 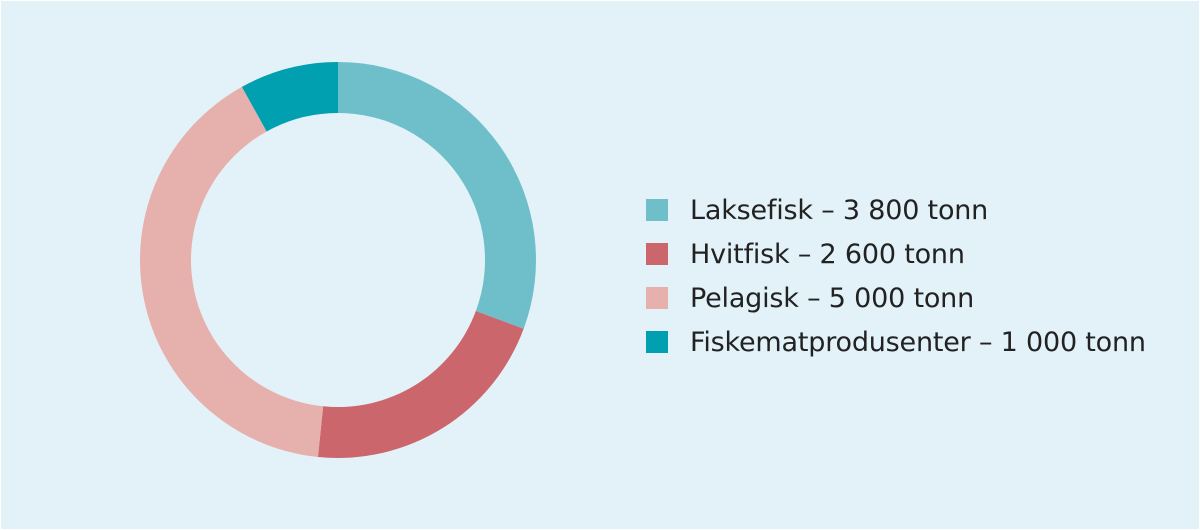 I want to click on donut-slice-pelagisk, so click(x=232, y=271).